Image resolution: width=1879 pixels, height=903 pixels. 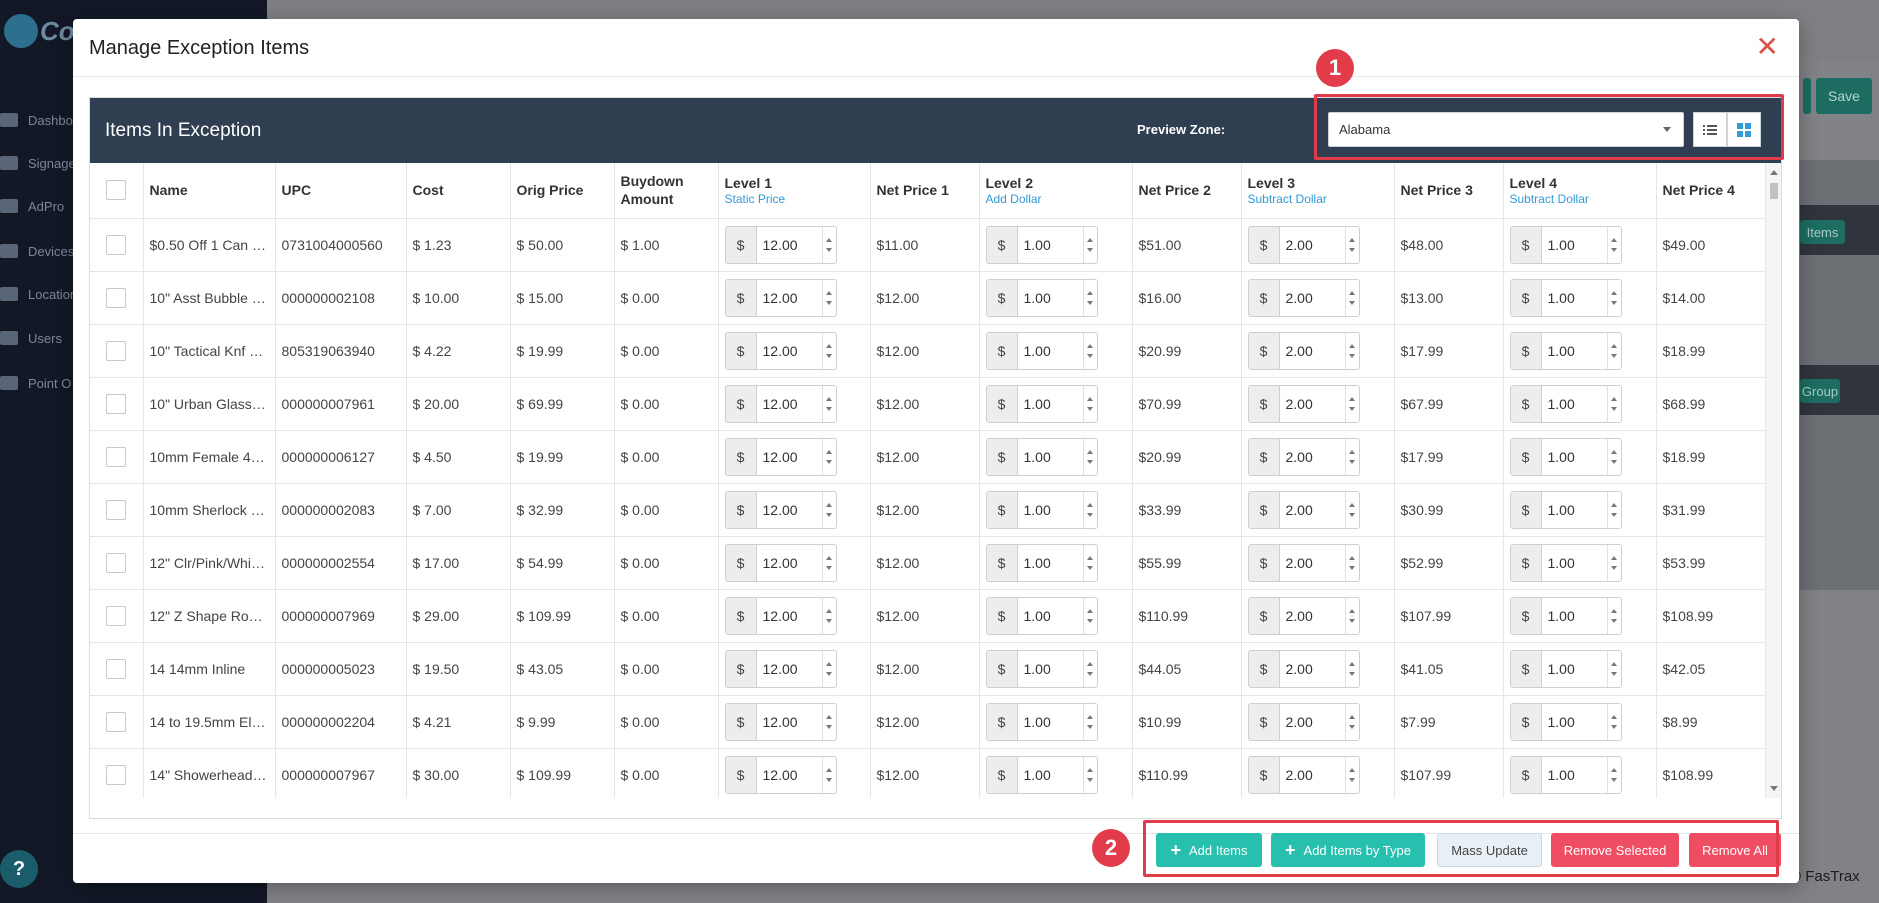 What do you see at coordinates (1744, 129) in the screenshot?
I see `grid-view-button` at bounding box center [1744, 129].